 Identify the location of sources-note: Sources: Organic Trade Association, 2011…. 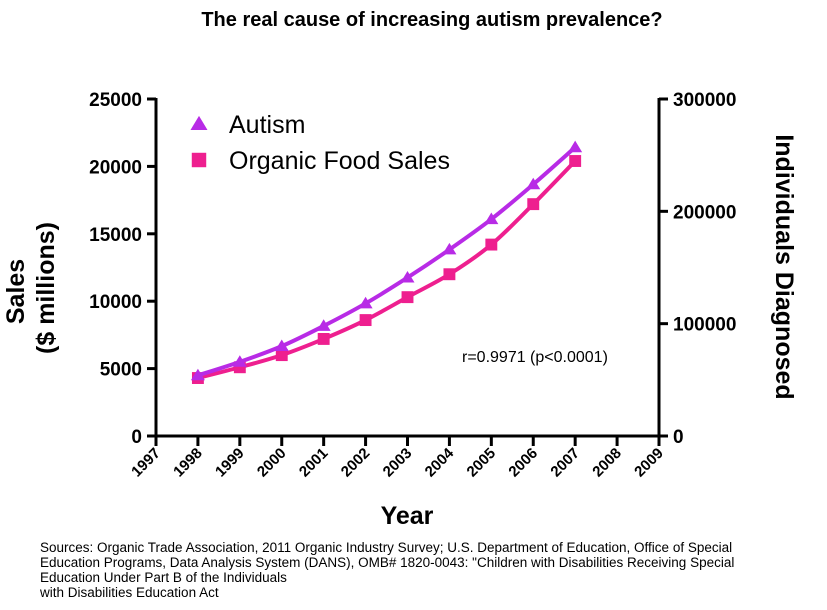
(432, 570).